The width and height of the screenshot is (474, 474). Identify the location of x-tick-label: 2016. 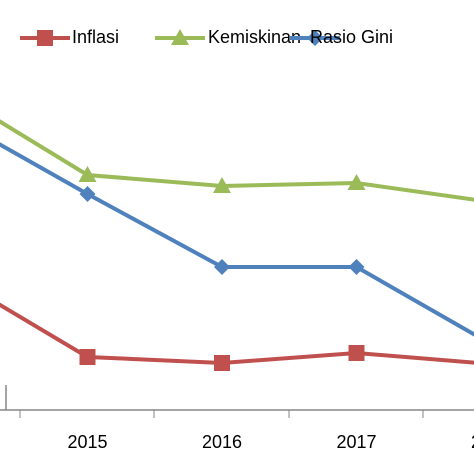
(222, 442).